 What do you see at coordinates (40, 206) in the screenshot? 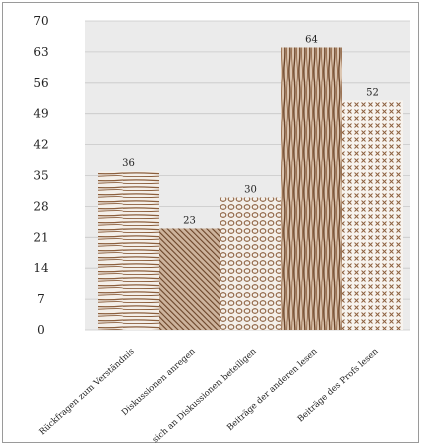
I see `y-tick-label: 28` at bounding box center [40, 206].